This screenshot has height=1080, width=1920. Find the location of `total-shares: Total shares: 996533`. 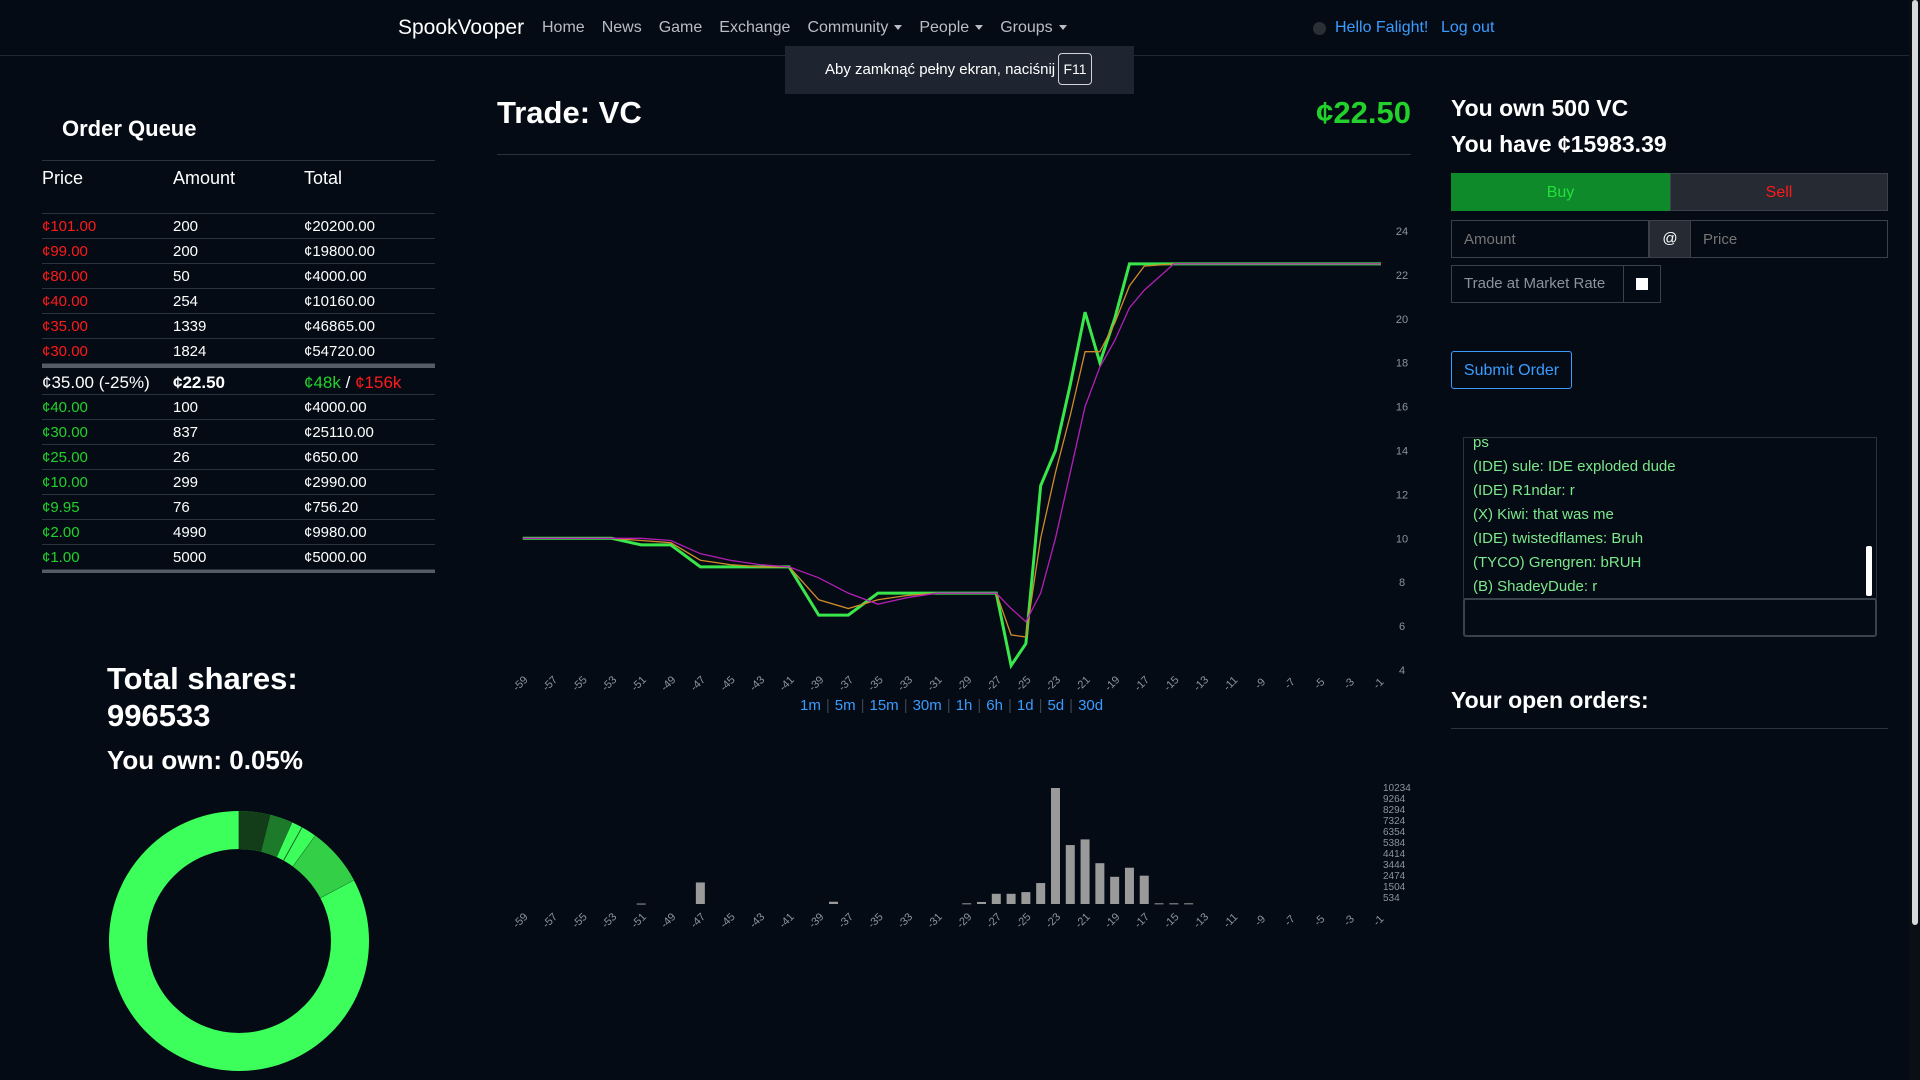

total-shares: Total shares: 996533 is located at coordinates (202, 697).